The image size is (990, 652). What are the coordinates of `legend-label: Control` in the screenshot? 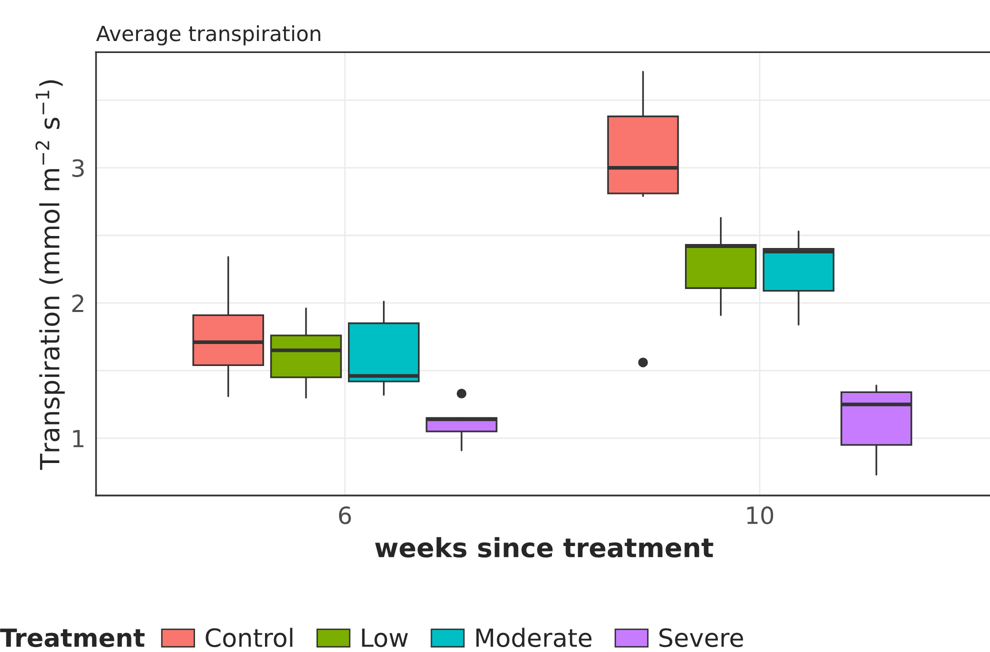 It's located at (249, 638).